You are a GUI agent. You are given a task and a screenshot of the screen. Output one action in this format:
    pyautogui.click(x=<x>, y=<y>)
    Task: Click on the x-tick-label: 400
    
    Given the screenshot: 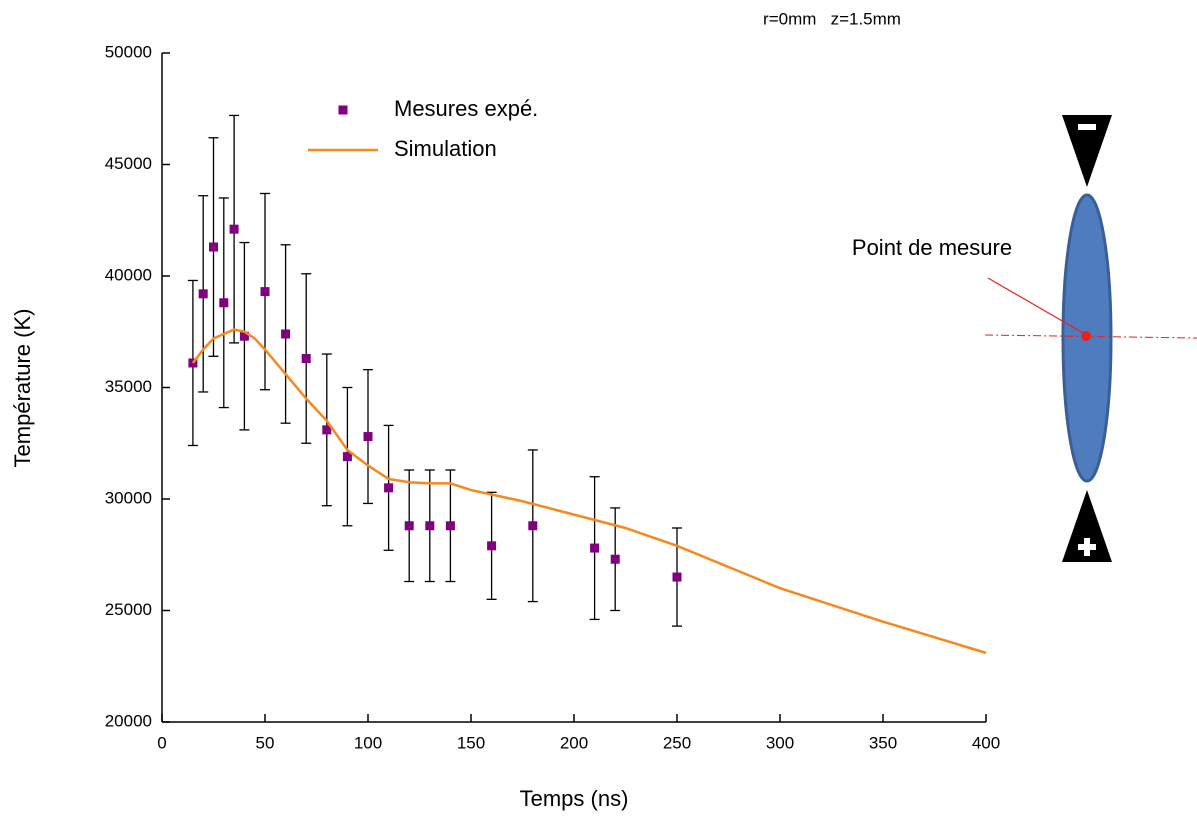 What is the action you would take?
    pyautogui.click(x=986, y=742)
    